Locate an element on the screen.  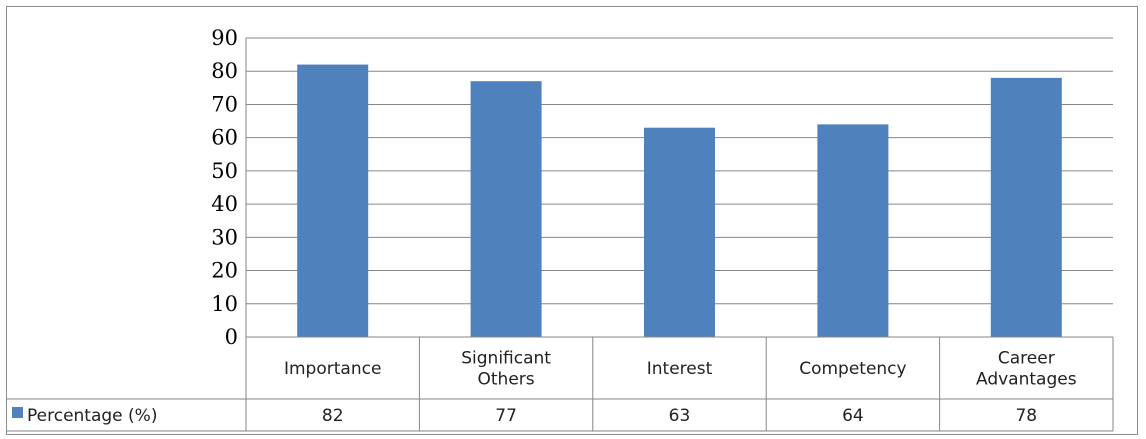
y-tick-label: 80 is located at coordinates (224, 71).